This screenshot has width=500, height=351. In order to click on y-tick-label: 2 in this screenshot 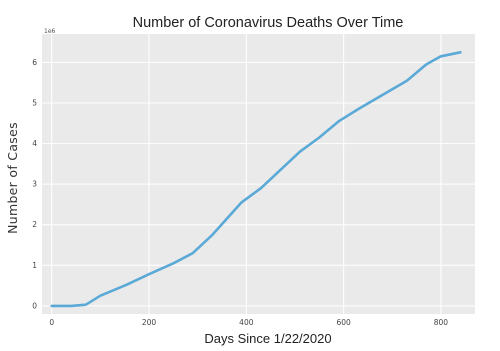, I will do `click(34, 224)`.